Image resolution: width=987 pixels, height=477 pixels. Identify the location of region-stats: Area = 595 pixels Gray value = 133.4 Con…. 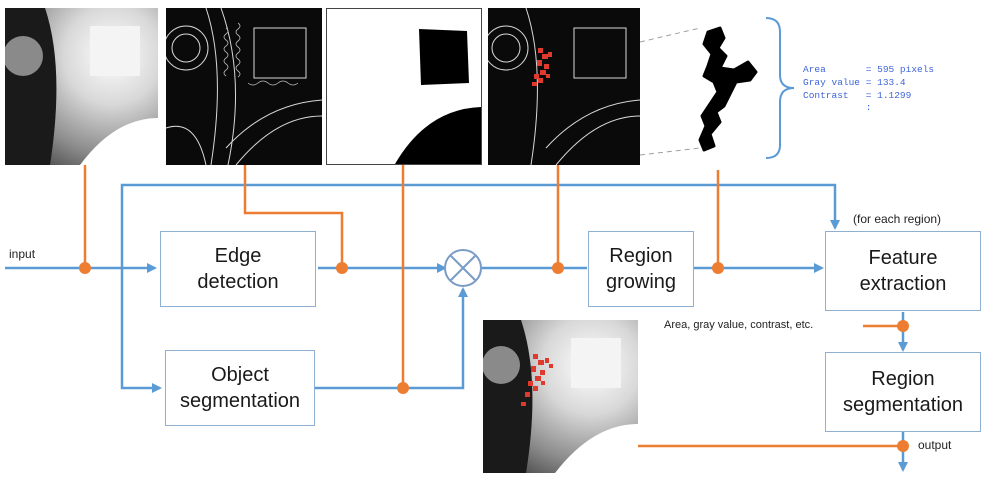
(868, 89).